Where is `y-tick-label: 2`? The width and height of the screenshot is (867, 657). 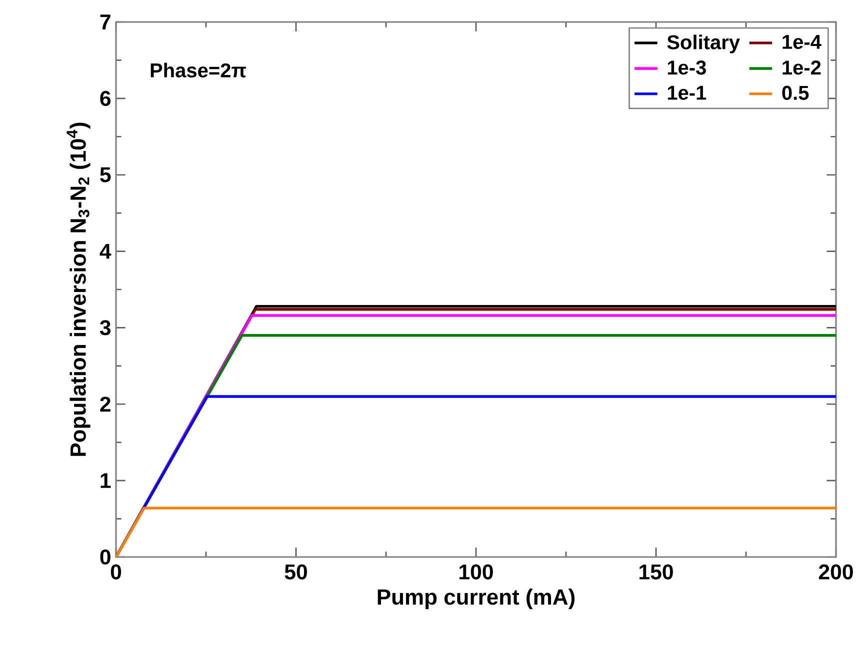
y-tick-label: 2 is located at coordinates (105, 404).